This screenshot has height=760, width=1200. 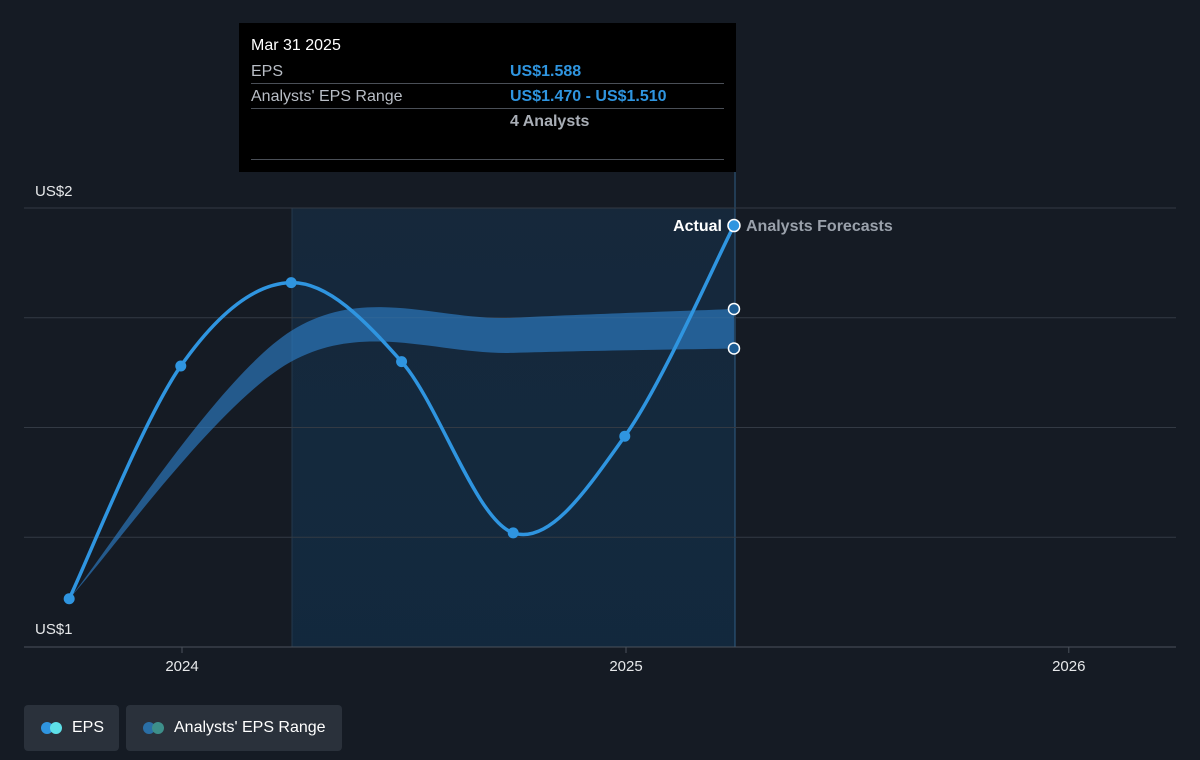 What do you see at coordinates (181, 666) in the screenshot?
I see `x-tick-label: 2024` at bounding box center [181, 666].